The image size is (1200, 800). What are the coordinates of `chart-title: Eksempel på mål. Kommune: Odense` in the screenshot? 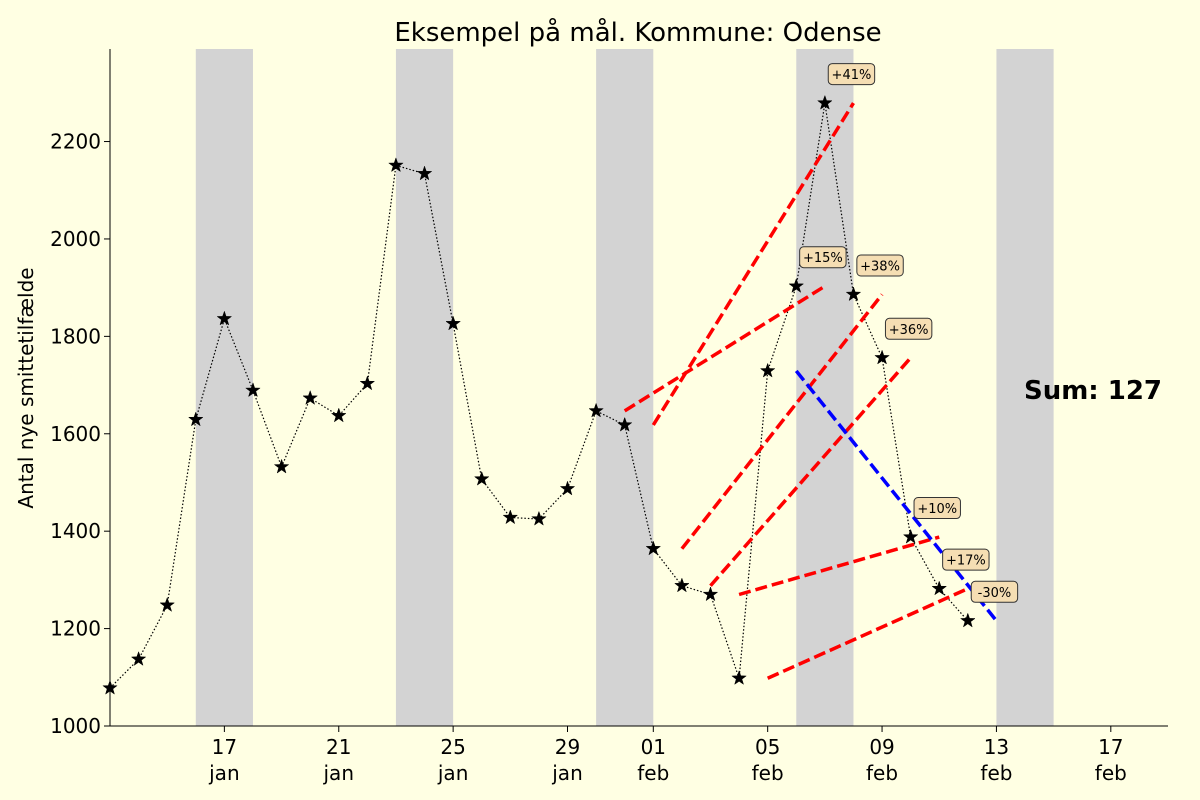 It's located at (637, 32).